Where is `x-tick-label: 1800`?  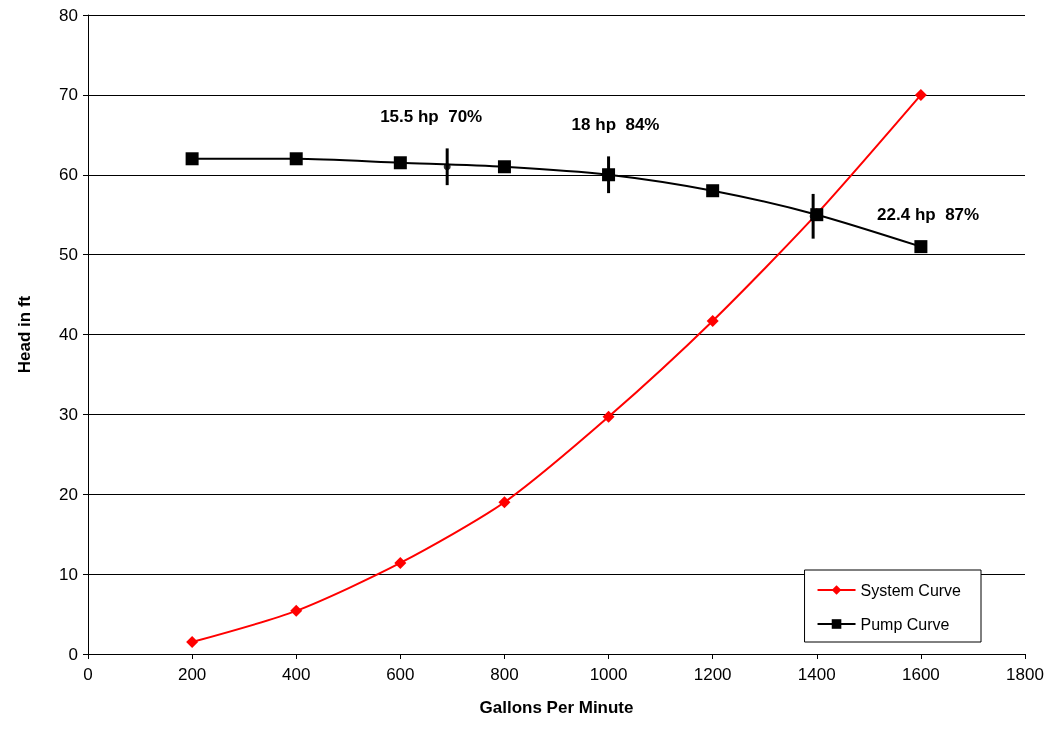
x-tick-label: 1800 is located at coordinates (1025, 674).